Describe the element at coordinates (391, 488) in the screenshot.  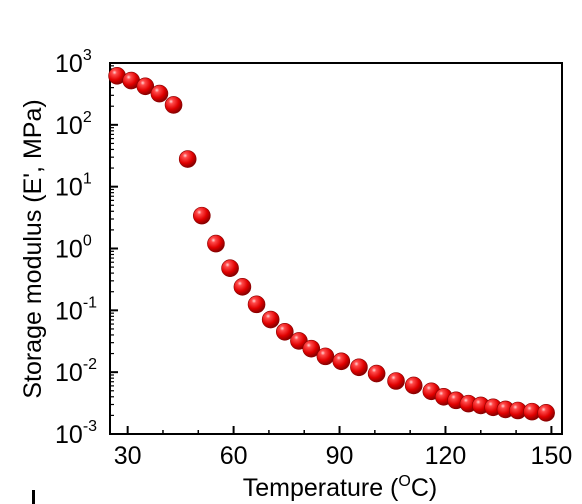
I see `x-axis-unit-open: (` at that location.